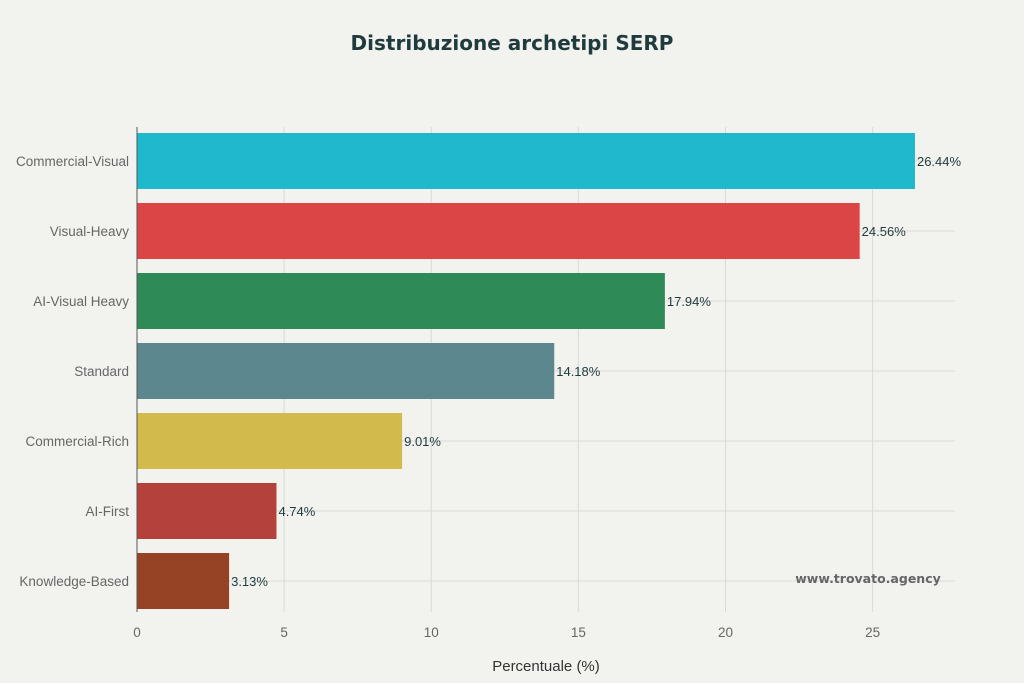 This screenshot has width=1024, height=683. What do you see at coordinates (868, 578) in the screenshot?
I see `watermark: www.trovato.agency` at bounding box center [868, 578].